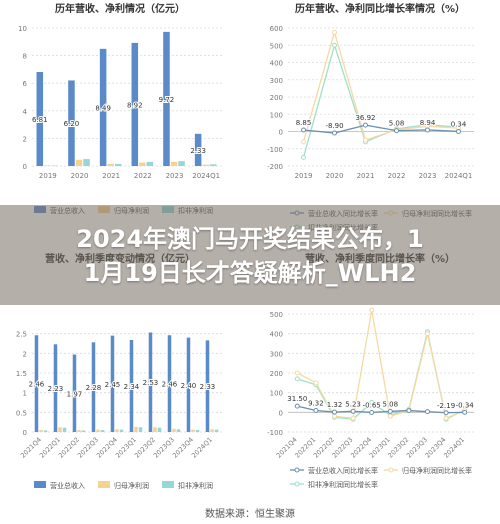  What do you see at coordinates (250, 514) in the screenshot?
I see `data-source: 数据来源：恒生聚源` at bounding box center [250, 514].